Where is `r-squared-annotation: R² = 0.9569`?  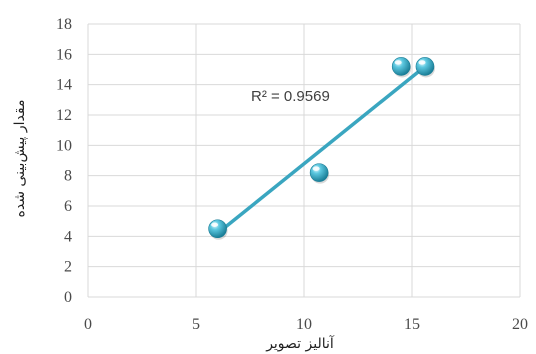 r-squared-annotation: R² = 0.9569 is located at coordinates (290, 96).